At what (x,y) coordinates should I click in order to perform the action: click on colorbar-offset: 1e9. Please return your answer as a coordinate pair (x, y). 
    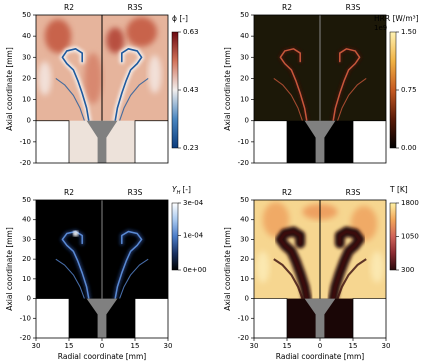
    Looking at the image, I should click on (380, 28).